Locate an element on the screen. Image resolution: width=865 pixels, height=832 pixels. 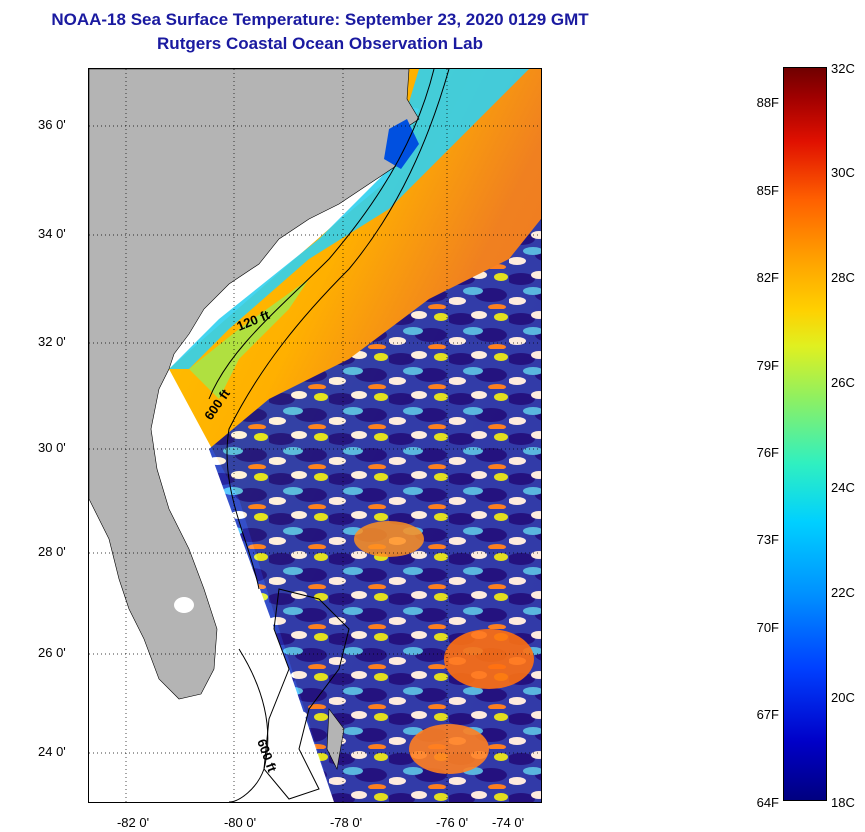
lon-label-82: -82 0' is located at coordinates (133, 822).